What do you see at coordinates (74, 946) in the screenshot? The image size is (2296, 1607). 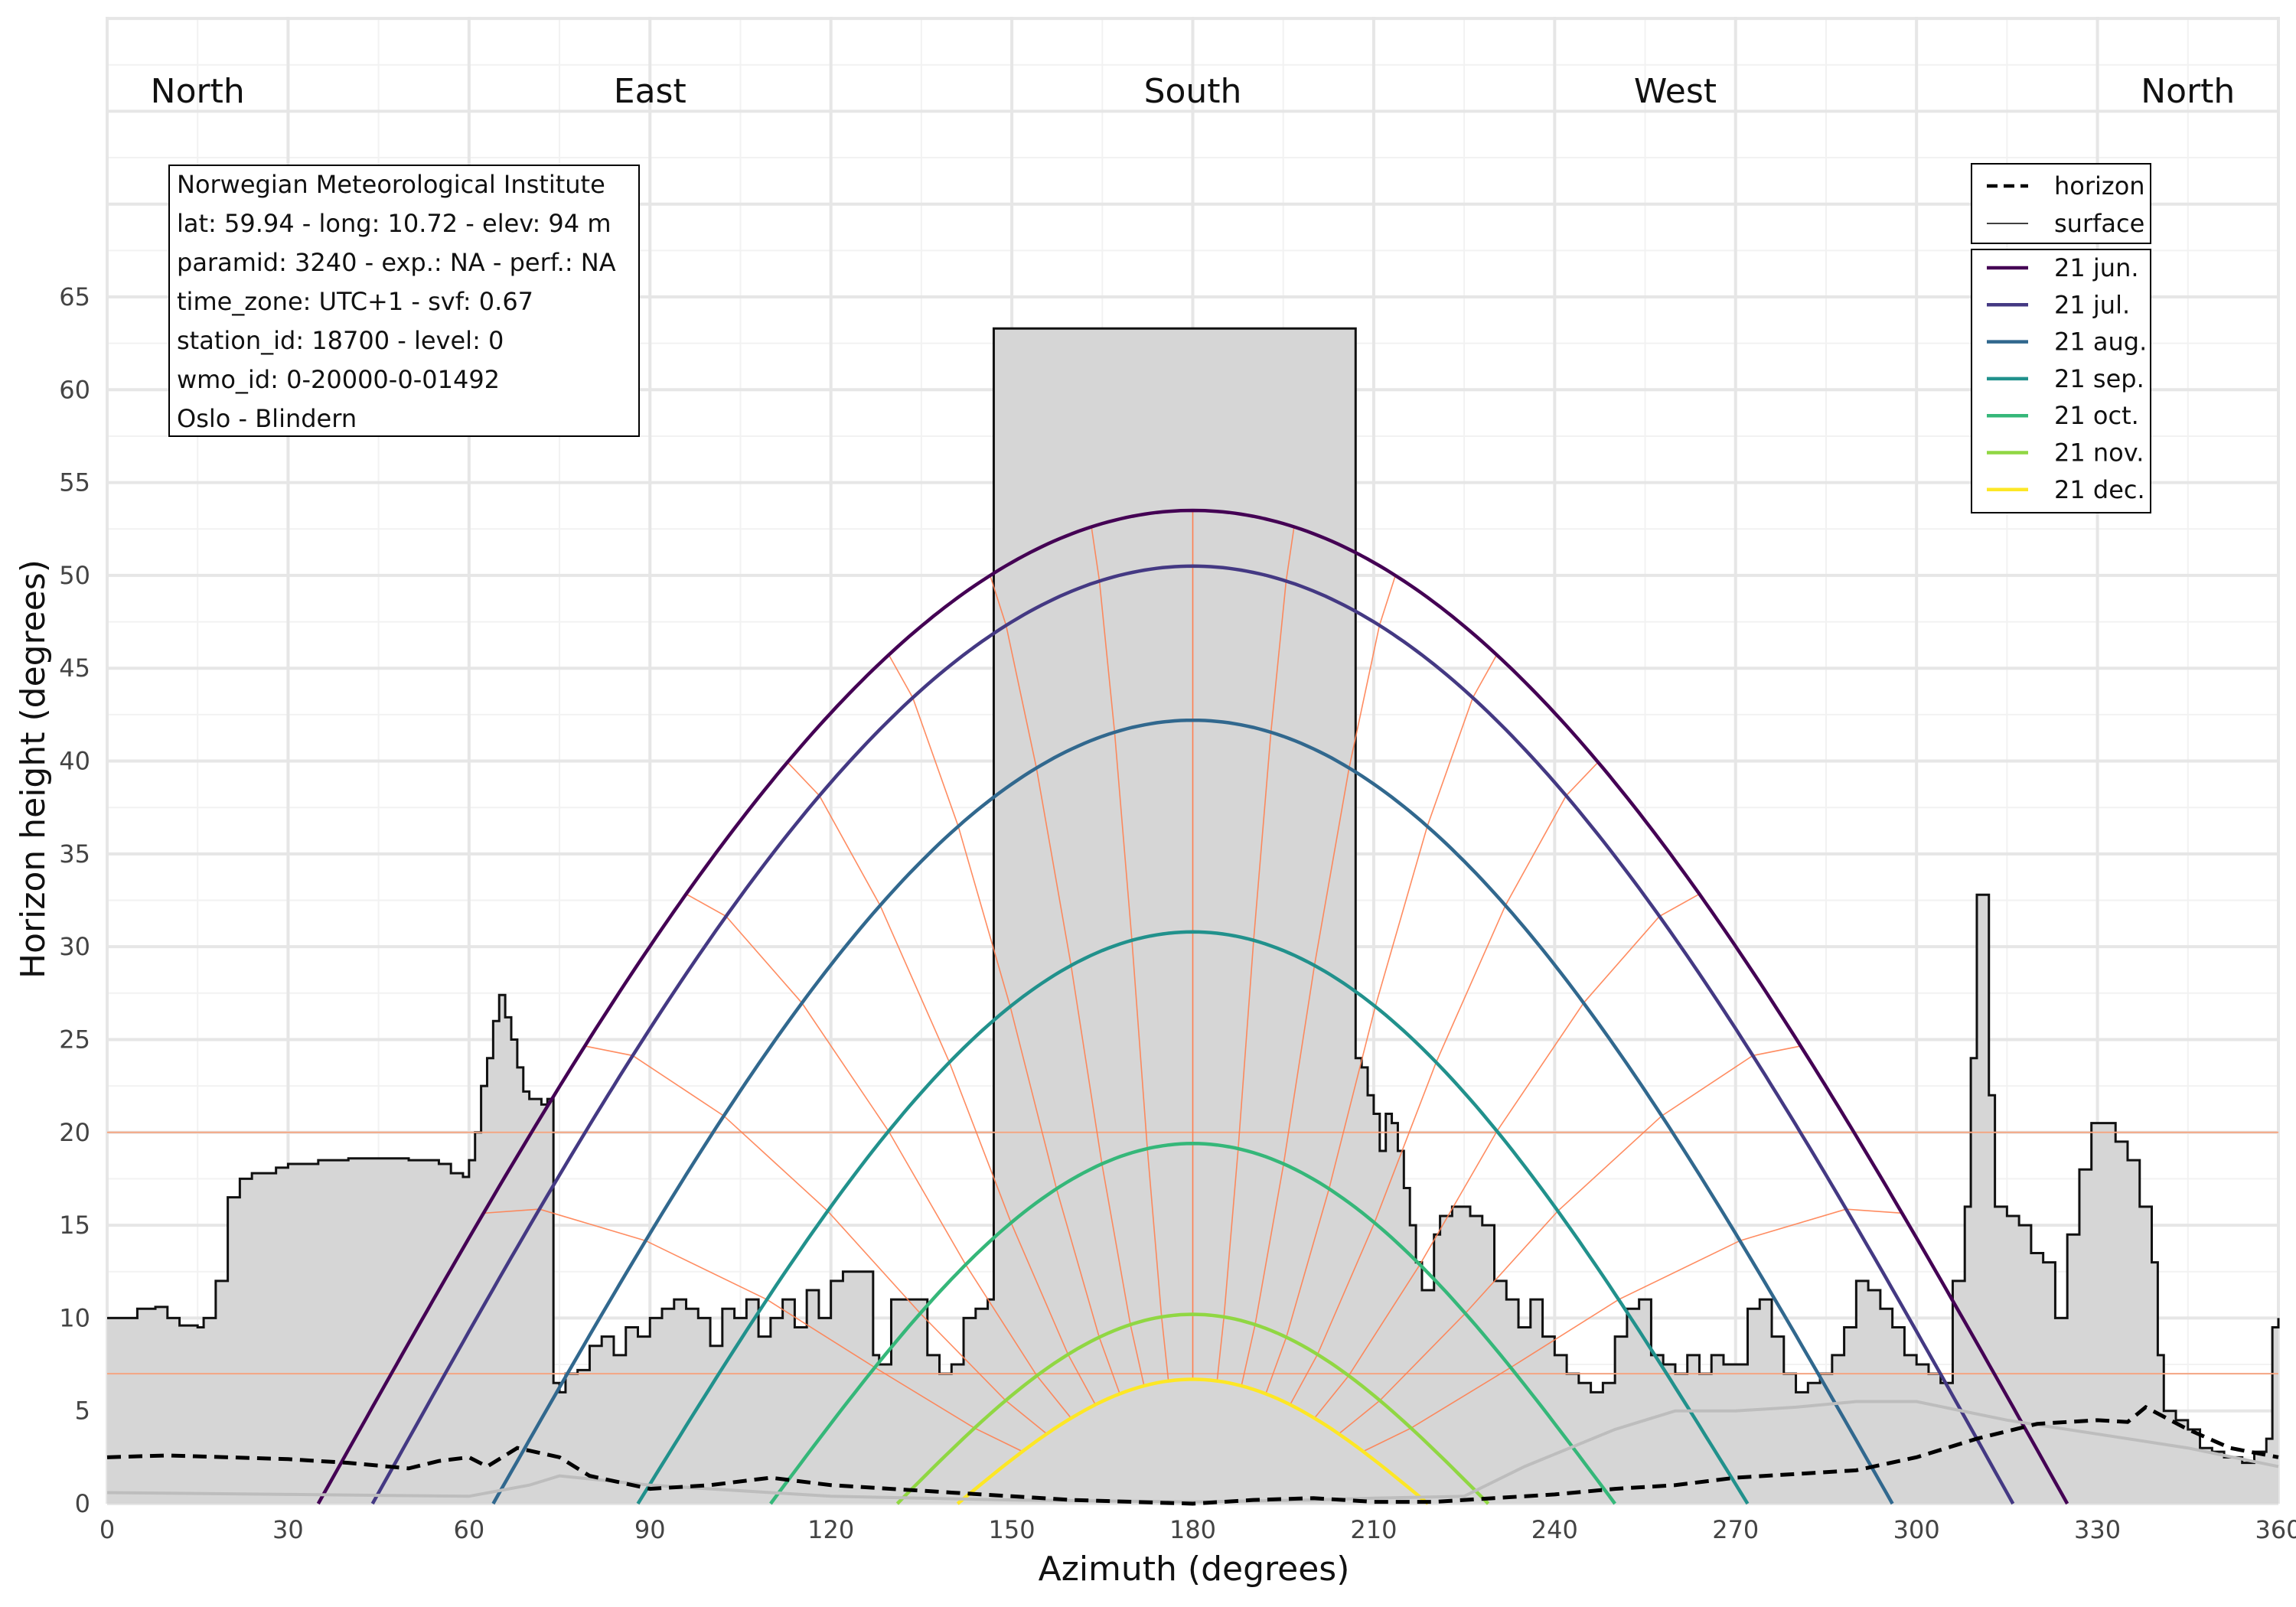 I see `y-tick-label: 30` at bounding box center [74, 946].